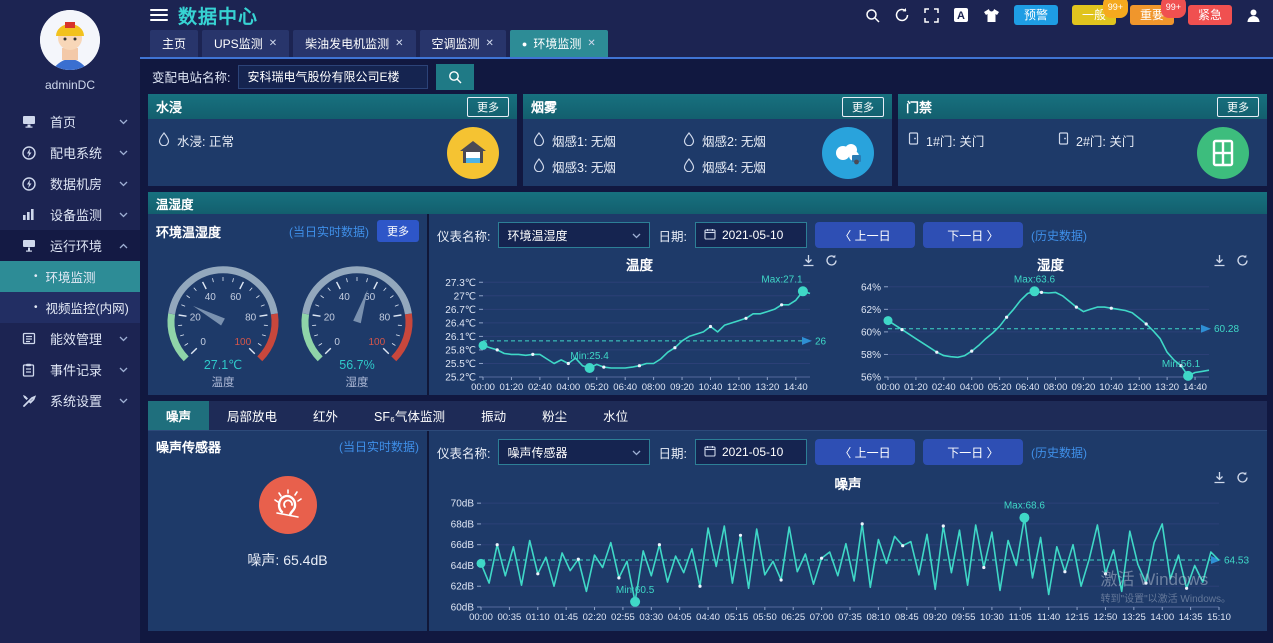  I want to click on sidebar-item-0: 首页, so click(70, 121).